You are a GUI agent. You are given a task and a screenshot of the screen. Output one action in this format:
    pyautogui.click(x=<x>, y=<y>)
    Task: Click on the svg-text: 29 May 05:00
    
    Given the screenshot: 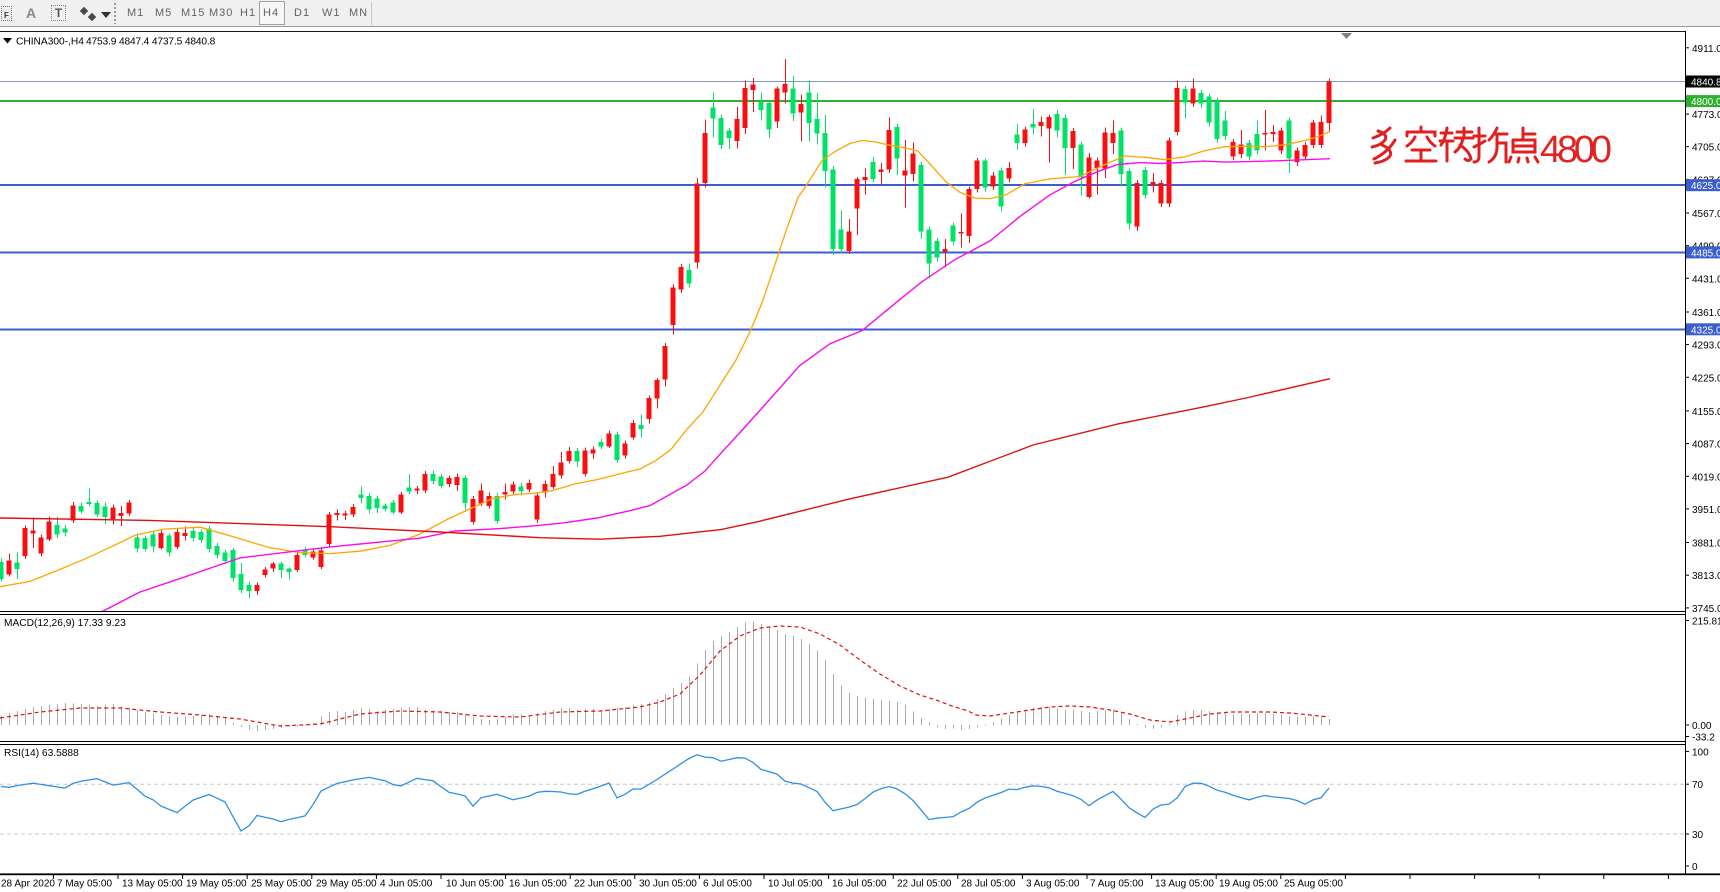 What is the action you would take?
    pyautogui.click(x=346, y=884)
    